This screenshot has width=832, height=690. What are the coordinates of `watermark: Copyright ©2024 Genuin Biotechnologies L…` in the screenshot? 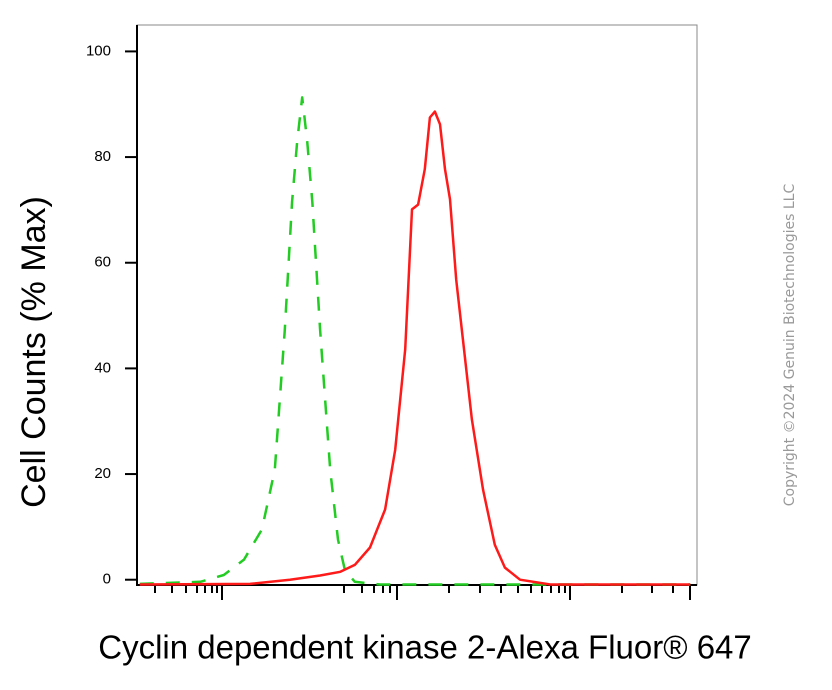 It's located at (790, 345).